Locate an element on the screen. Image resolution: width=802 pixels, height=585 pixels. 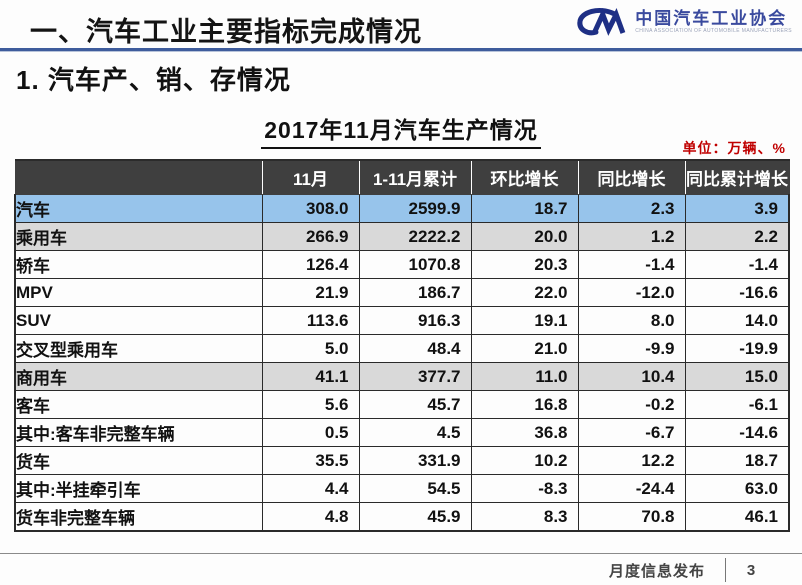
table-row: 商用车 41.1 377.7 11.0 10.4 15.0 is located at coordinates (402, 376).